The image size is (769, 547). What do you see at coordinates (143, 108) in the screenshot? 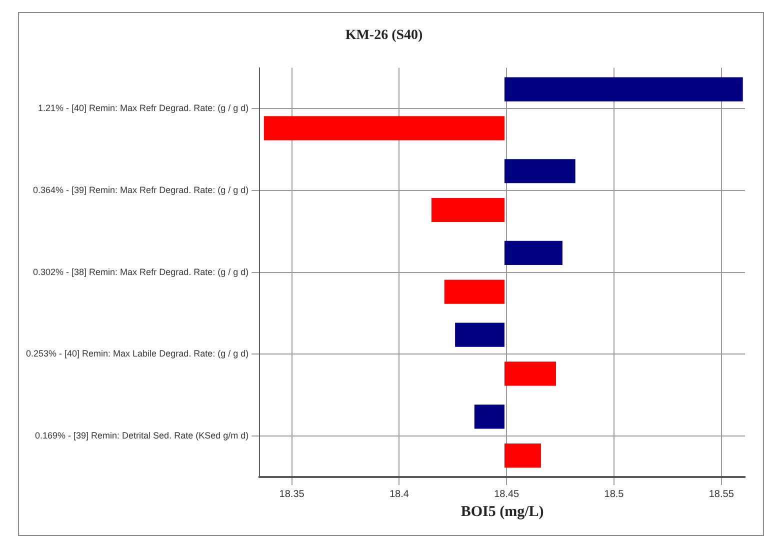
I see `y-tick-label: 1.21% - [40] Remin: Max Refr Degrad. Rate: (g / g d)` at bounding box center [143, 108].